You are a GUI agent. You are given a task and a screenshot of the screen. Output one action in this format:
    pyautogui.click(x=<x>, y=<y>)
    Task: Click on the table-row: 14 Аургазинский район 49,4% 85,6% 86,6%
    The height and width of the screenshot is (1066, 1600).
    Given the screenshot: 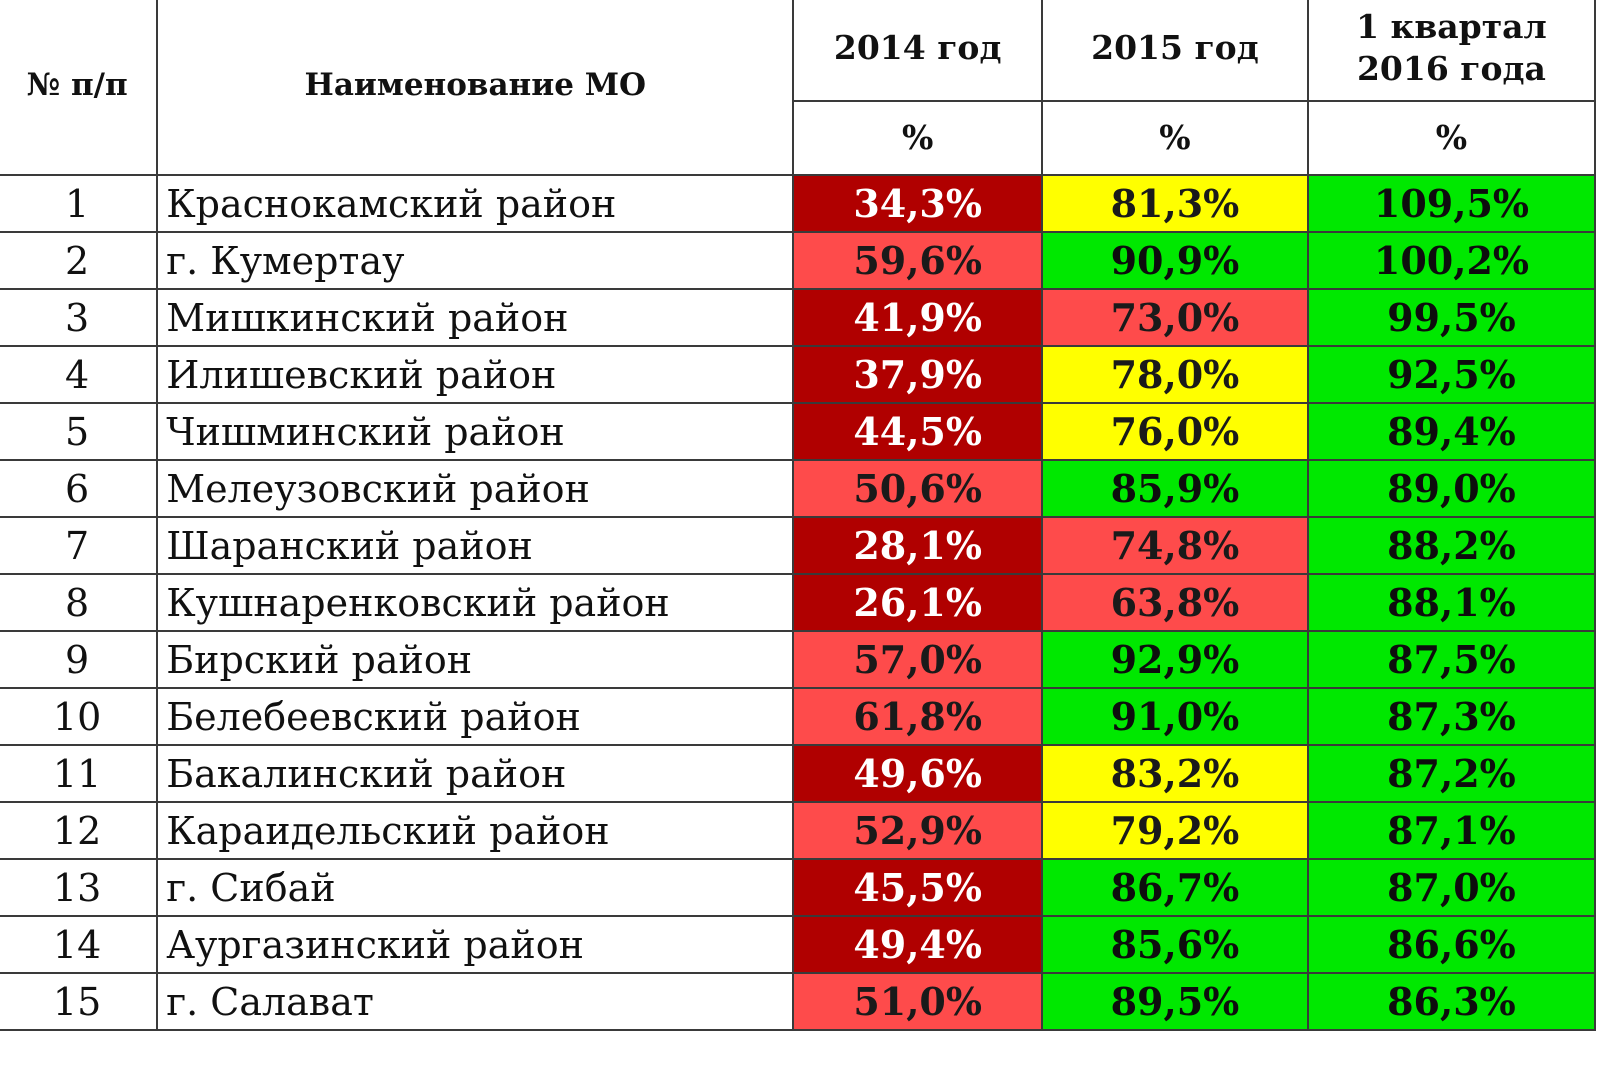 What is the action you would take?
    pyautogui.click(x=798, y=944)
    